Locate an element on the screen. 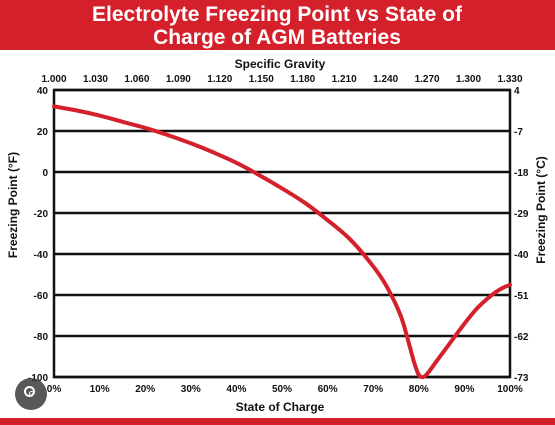 The image size is (555, 425). y-left-tick-label: -20 is located at coordinates (41, 214).